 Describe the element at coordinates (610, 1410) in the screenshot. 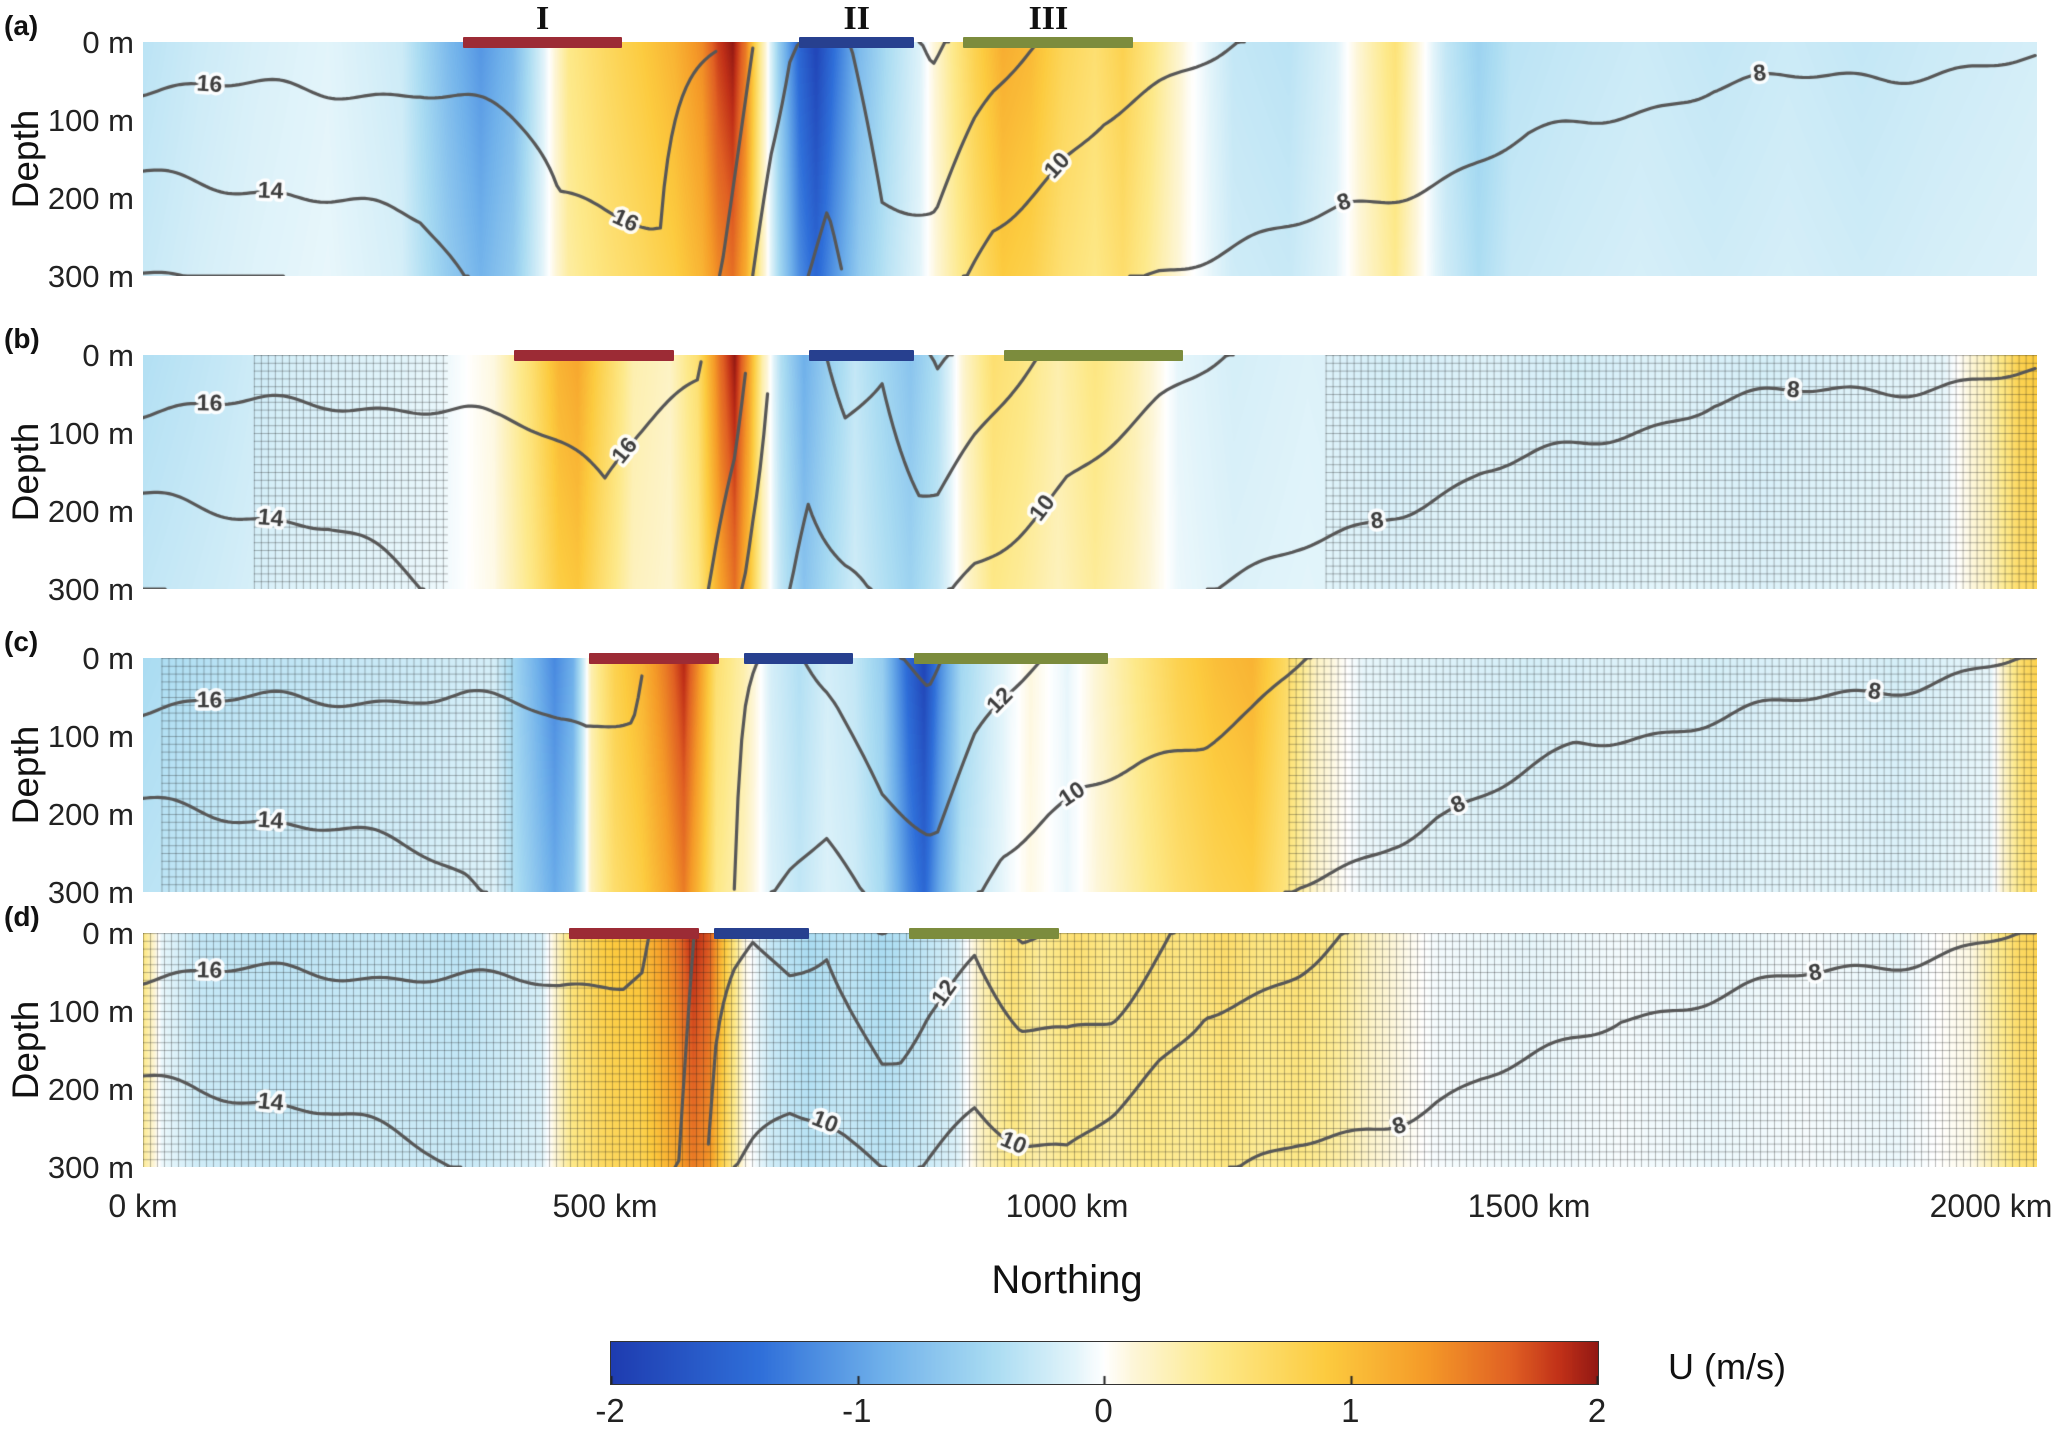

I see `colorbar-tick-neg2: -2` at that location.